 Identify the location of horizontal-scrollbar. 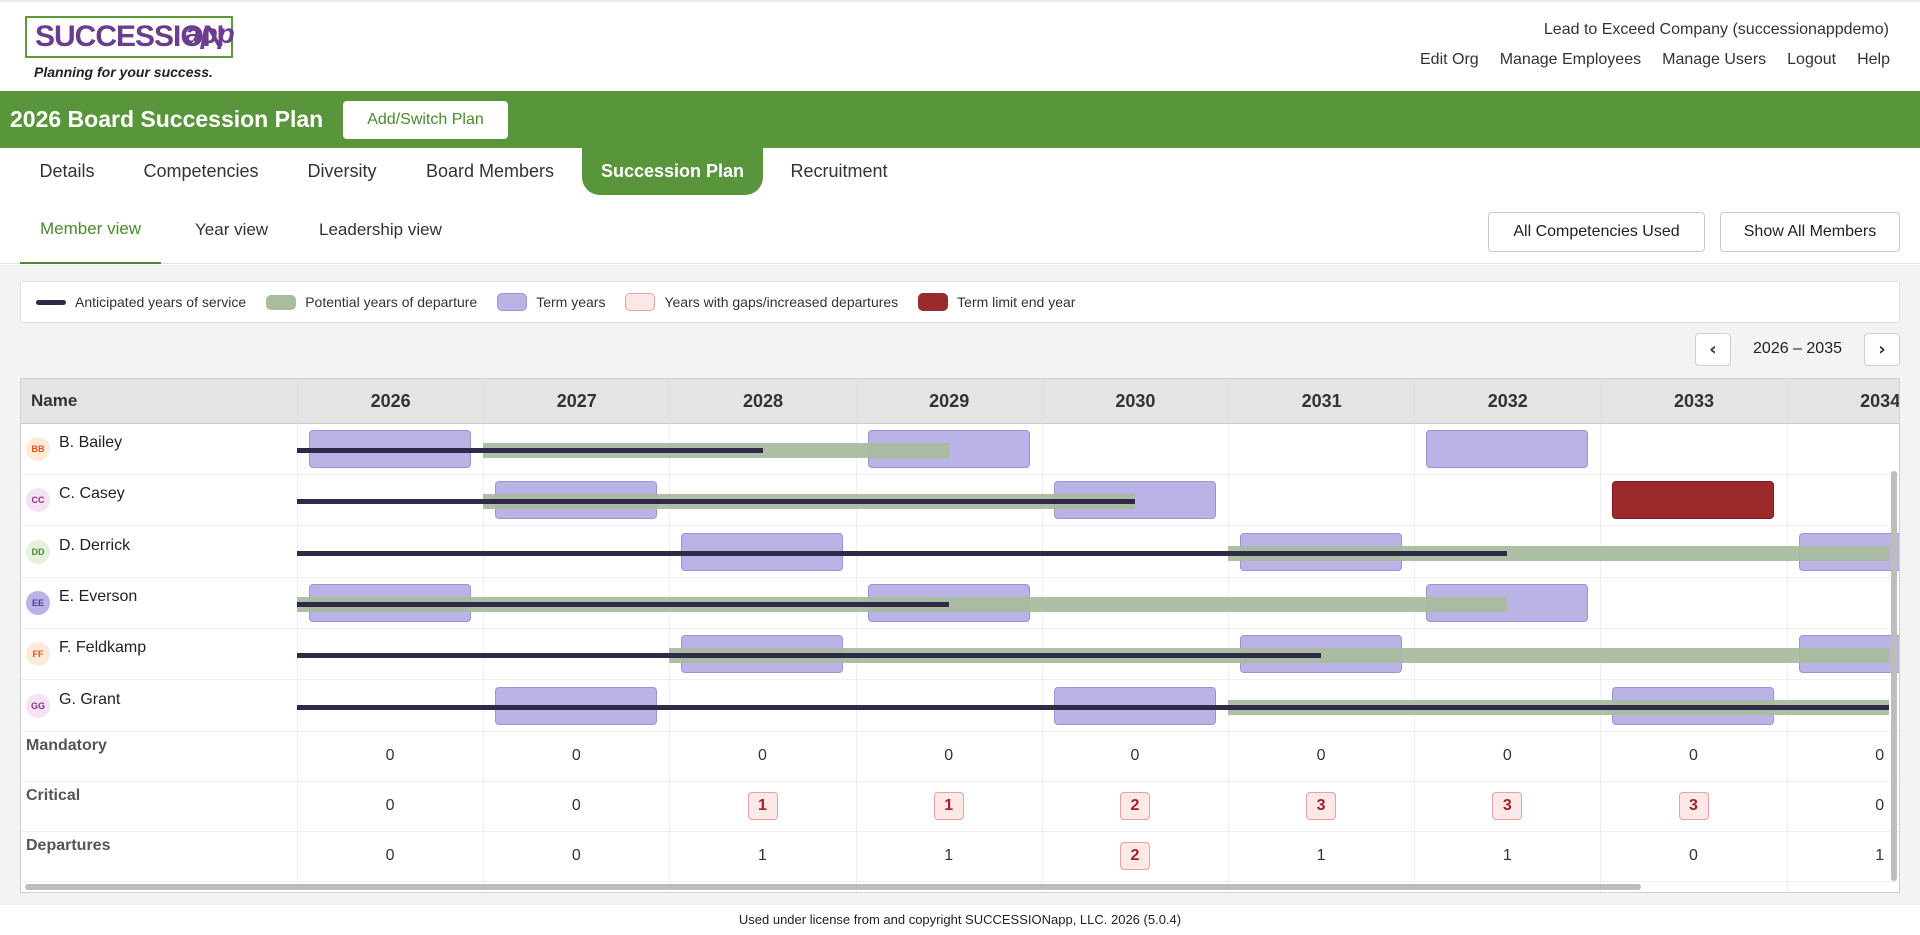
(833, 887).